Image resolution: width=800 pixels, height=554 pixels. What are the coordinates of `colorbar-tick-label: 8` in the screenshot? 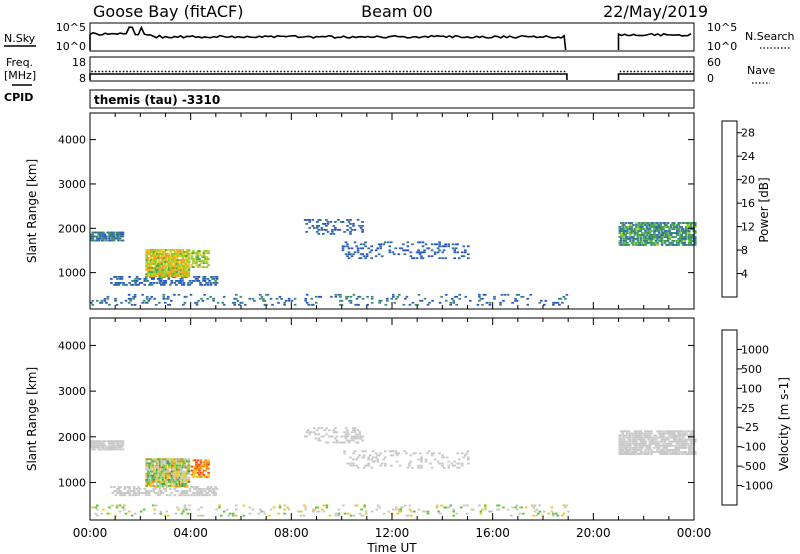 It's located at (744, 250).